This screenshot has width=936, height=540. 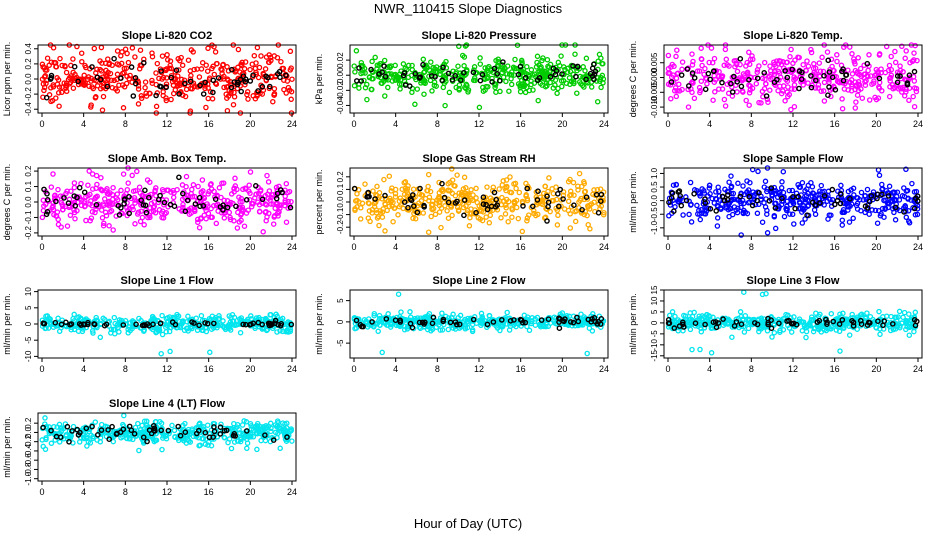 What do you see at coordinates (353, 247) in the screenshot?
I see `x-tick-label: 0` at bounding box center [353, 247].